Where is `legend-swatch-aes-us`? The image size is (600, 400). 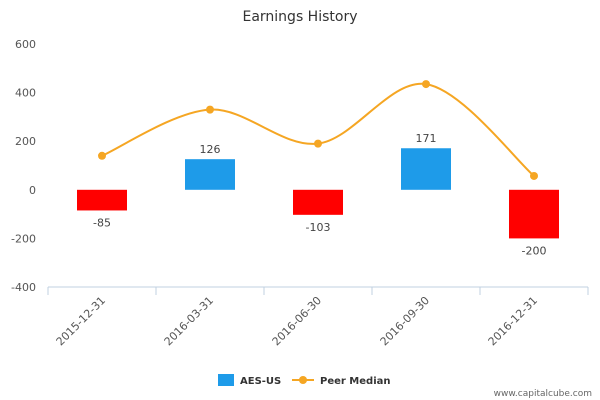
legend-swatch-aes-us is located at coordinates (226, 380).